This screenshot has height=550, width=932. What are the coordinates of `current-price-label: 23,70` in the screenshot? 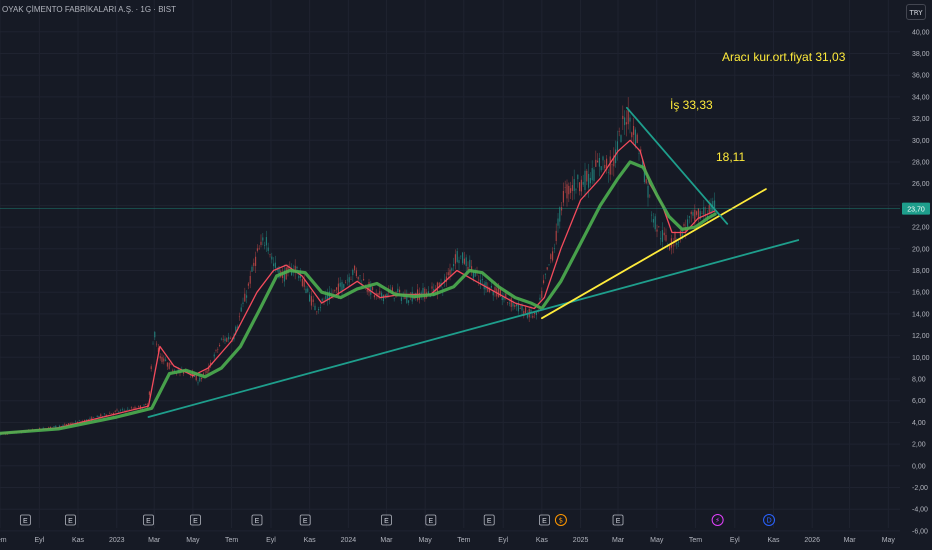 It's located at (916, 210).